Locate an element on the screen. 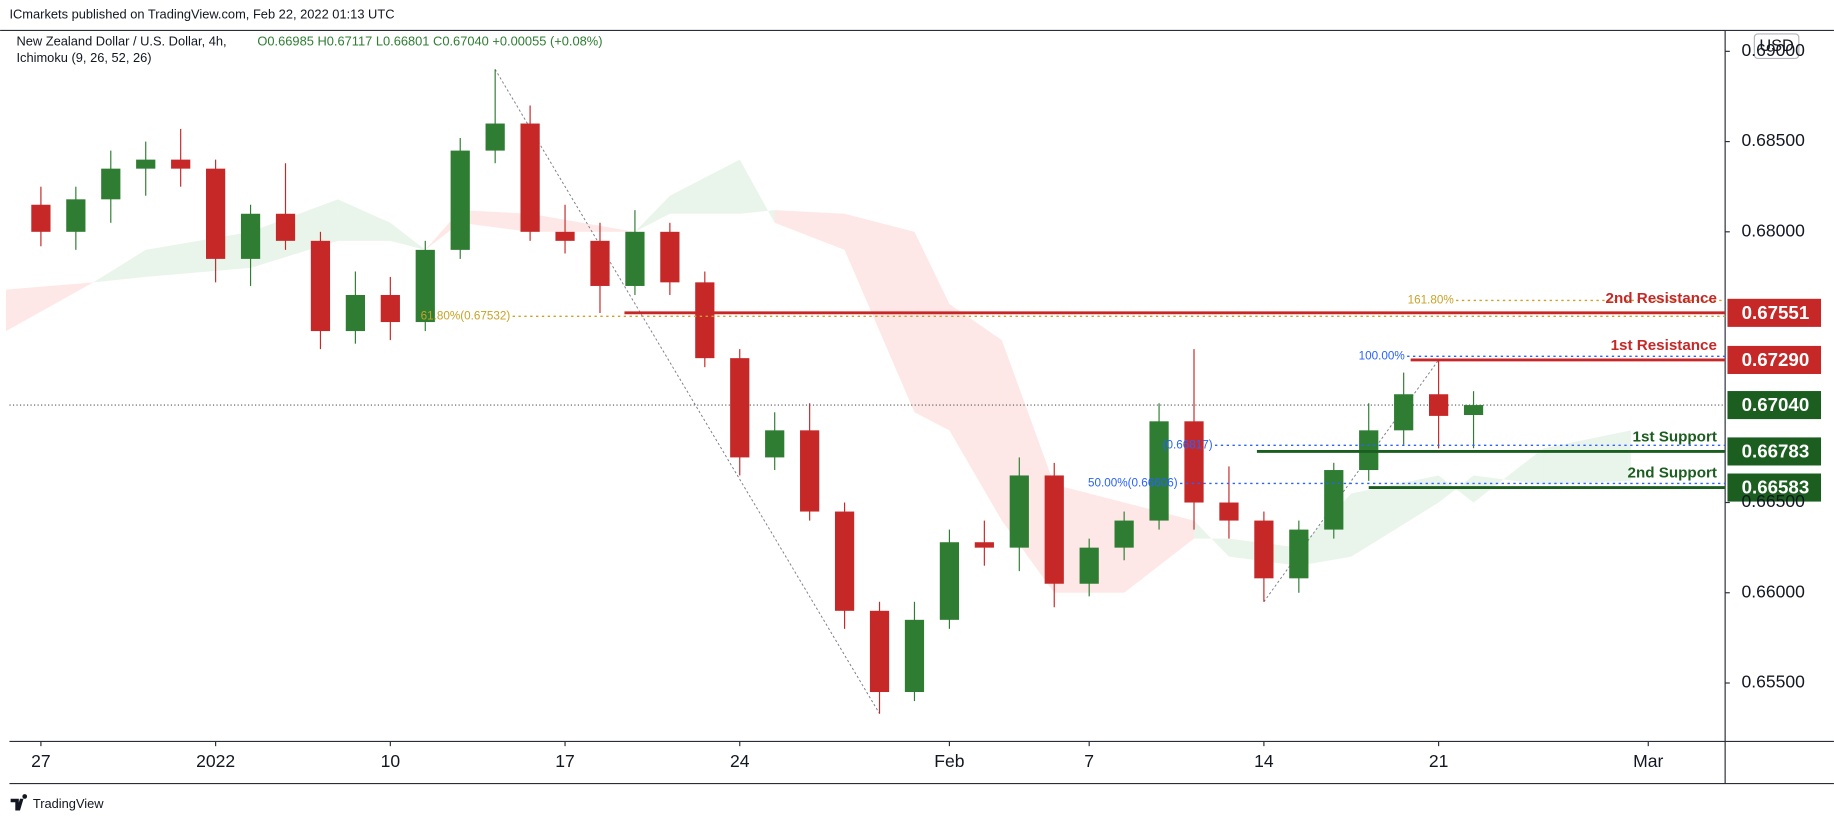  currency-box is located at coordinates (1776, 46).